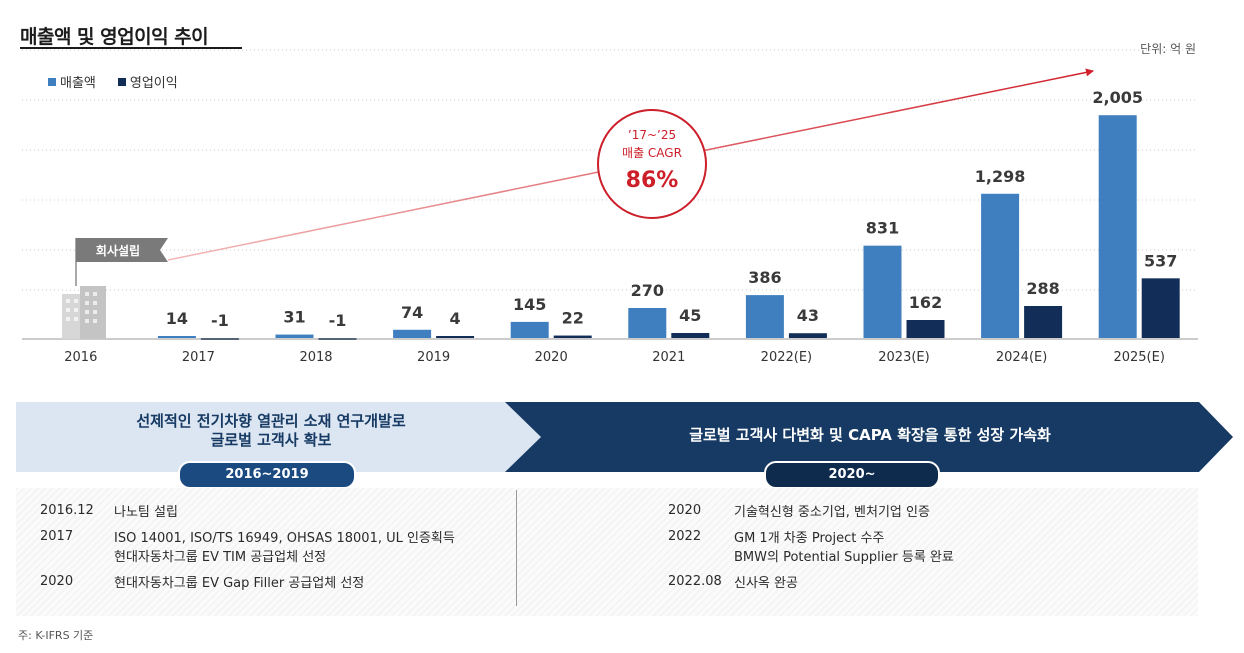  I want to click on timeline-year: 2022.08, so click(695, 581).